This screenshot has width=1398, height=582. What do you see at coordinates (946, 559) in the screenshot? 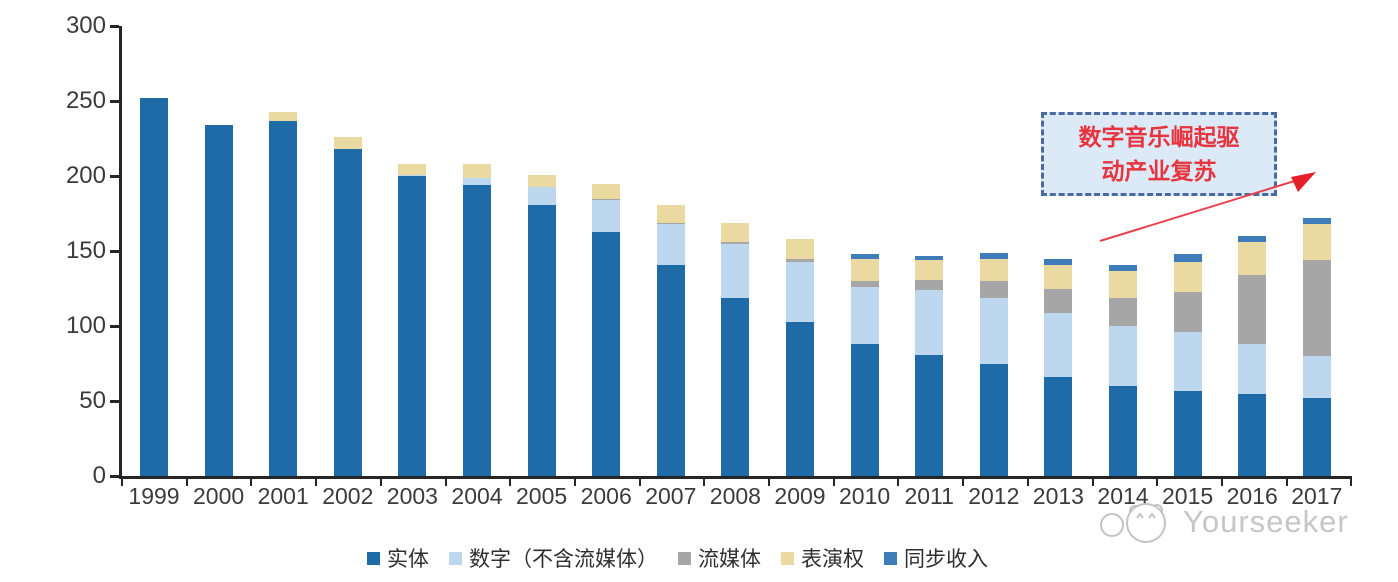
I see `legend-label: 同步收入` at bounding box center [946, 559].